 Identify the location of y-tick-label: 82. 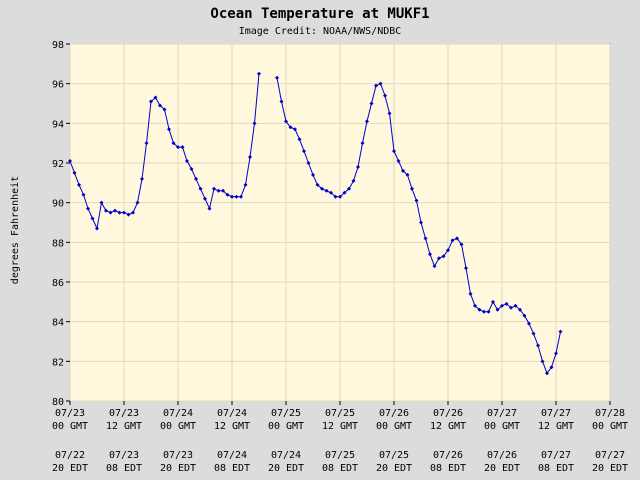
(58, 362).